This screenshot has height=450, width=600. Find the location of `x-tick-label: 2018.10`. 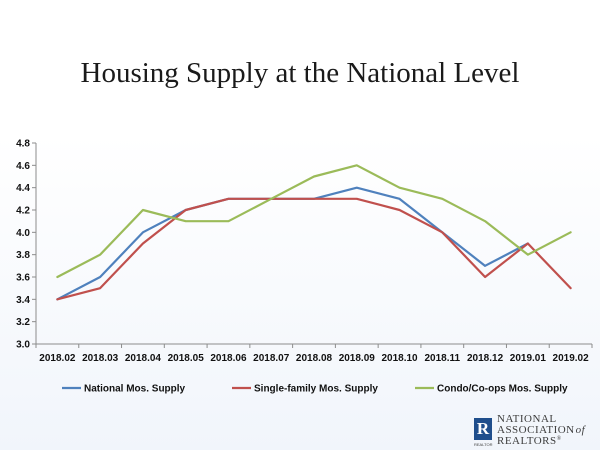

x-tick-label: 2018.10 is located at coordinates (399, 358).